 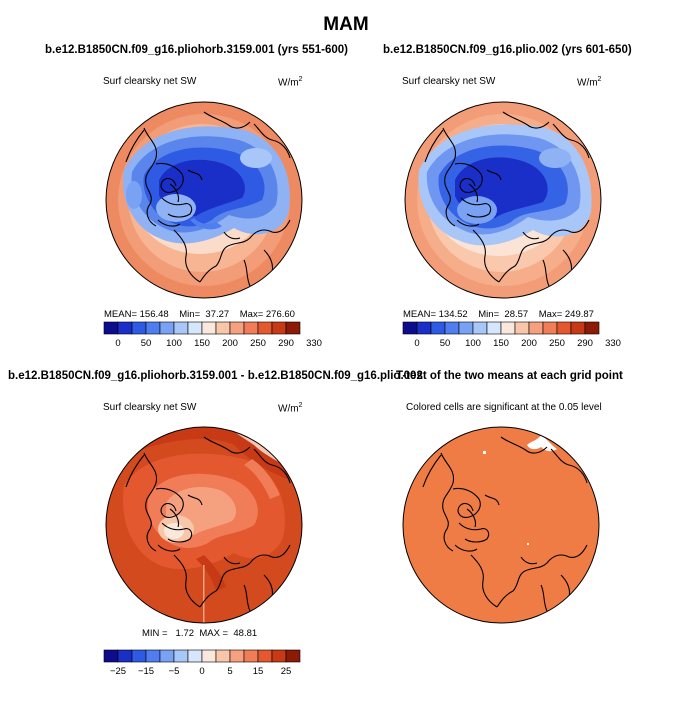 What do you see at coordinates (585, 343) in the screenshot?
I see `panel2-colorbar-tick-label: 290` at bounding box center [585, 343].